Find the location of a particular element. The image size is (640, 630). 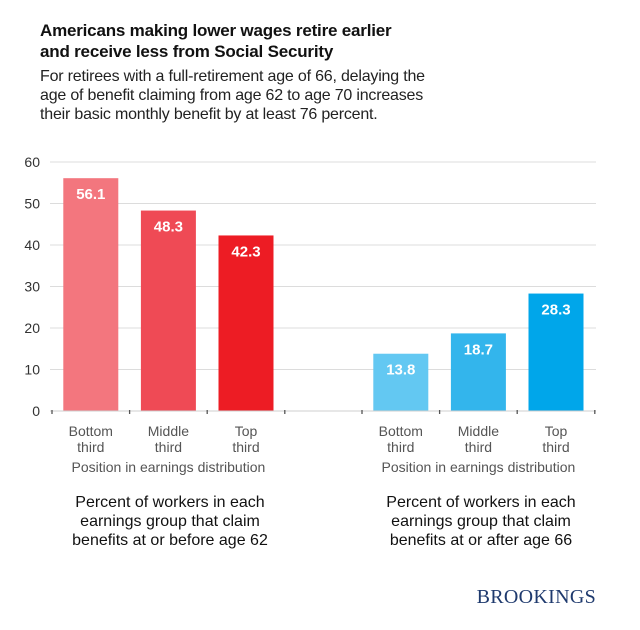

bar-value-label: 42.3 is located at coordinates (245, 251).